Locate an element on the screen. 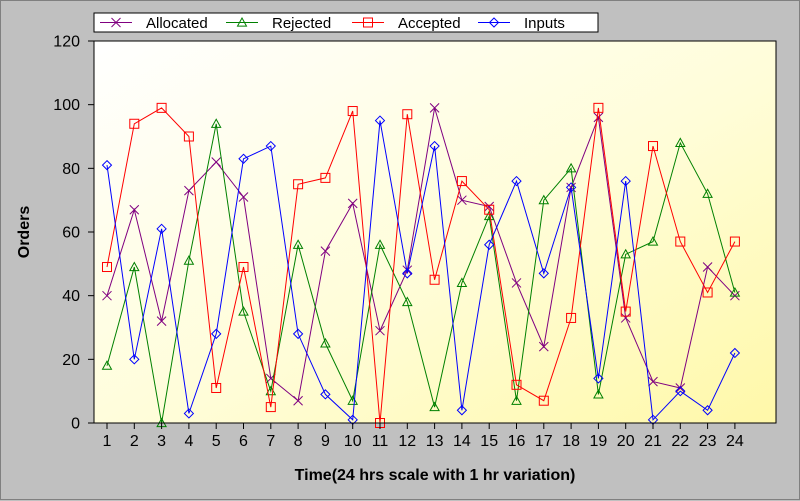  x-tick-label: 5 is located at coordinates (216, 441).